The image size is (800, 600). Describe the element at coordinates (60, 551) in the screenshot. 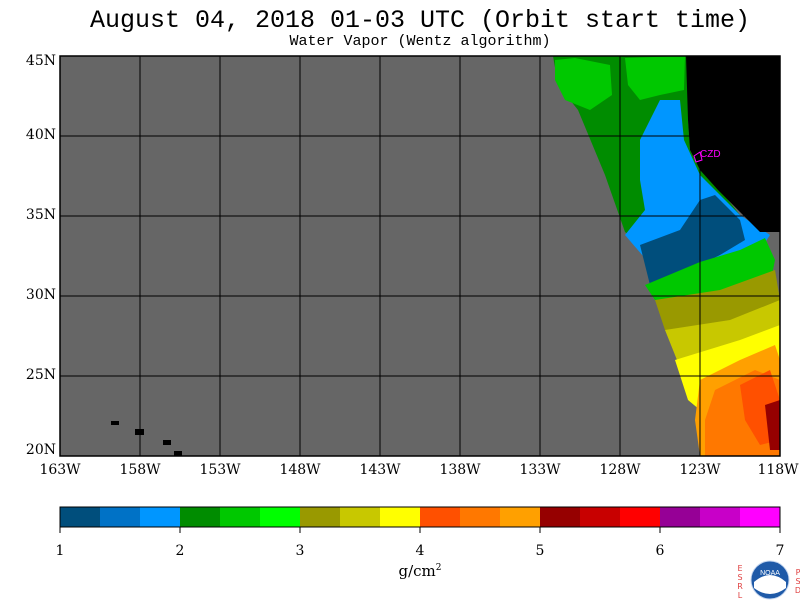

I see `colorbar-tick-label: 1` at that location.